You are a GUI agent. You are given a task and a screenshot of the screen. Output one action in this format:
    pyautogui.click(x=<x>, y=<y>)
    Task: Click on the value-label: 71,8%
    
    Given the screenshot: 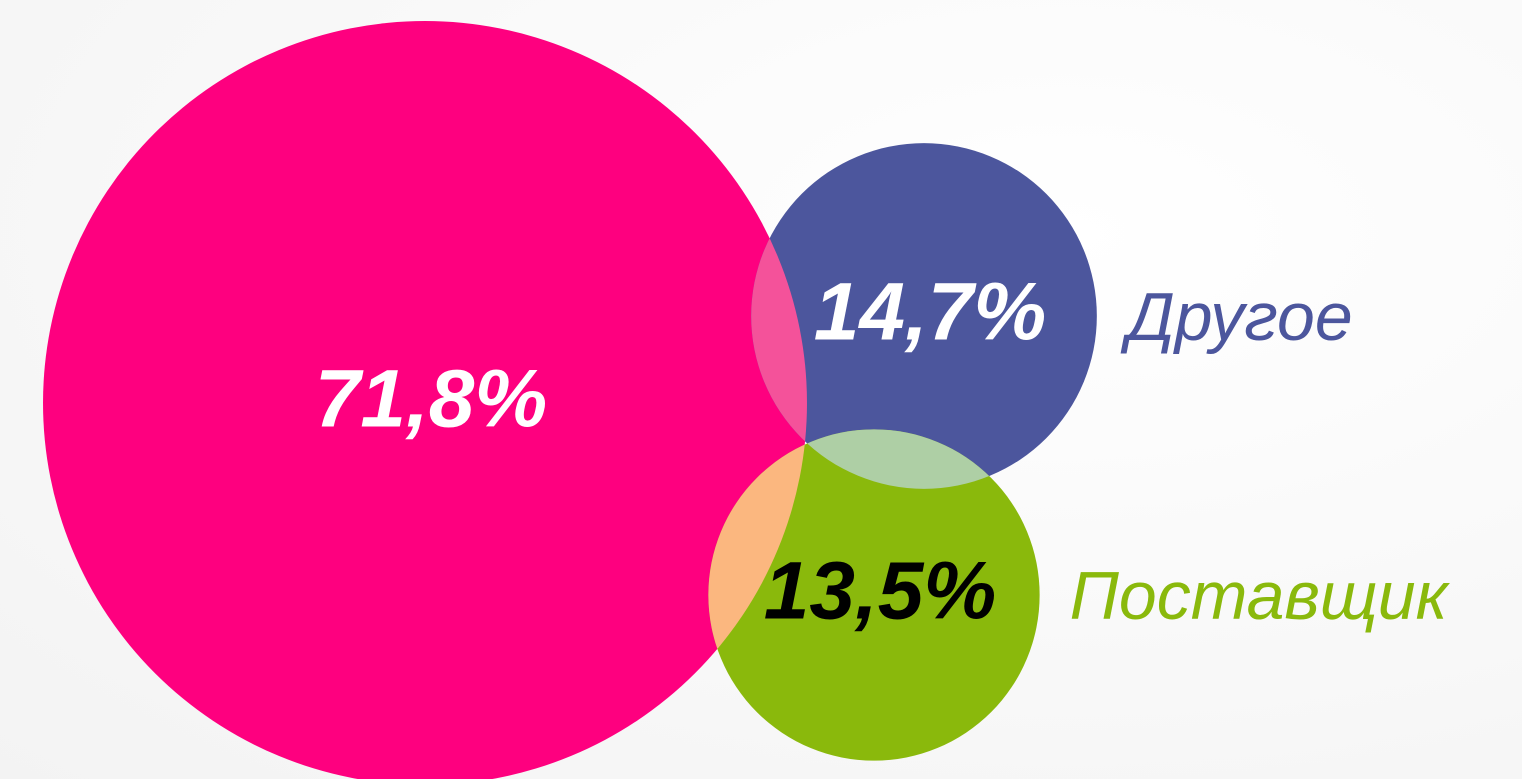 What is the action you would take?
    pyautogui.click(x=431, y=399)
    